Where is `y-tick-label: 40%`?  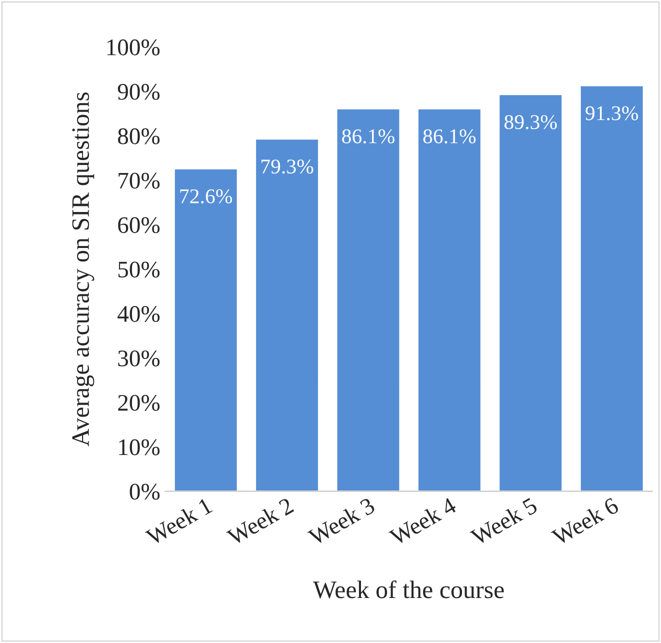 y-tick-label: 40% is located at coordinates (139, 314).